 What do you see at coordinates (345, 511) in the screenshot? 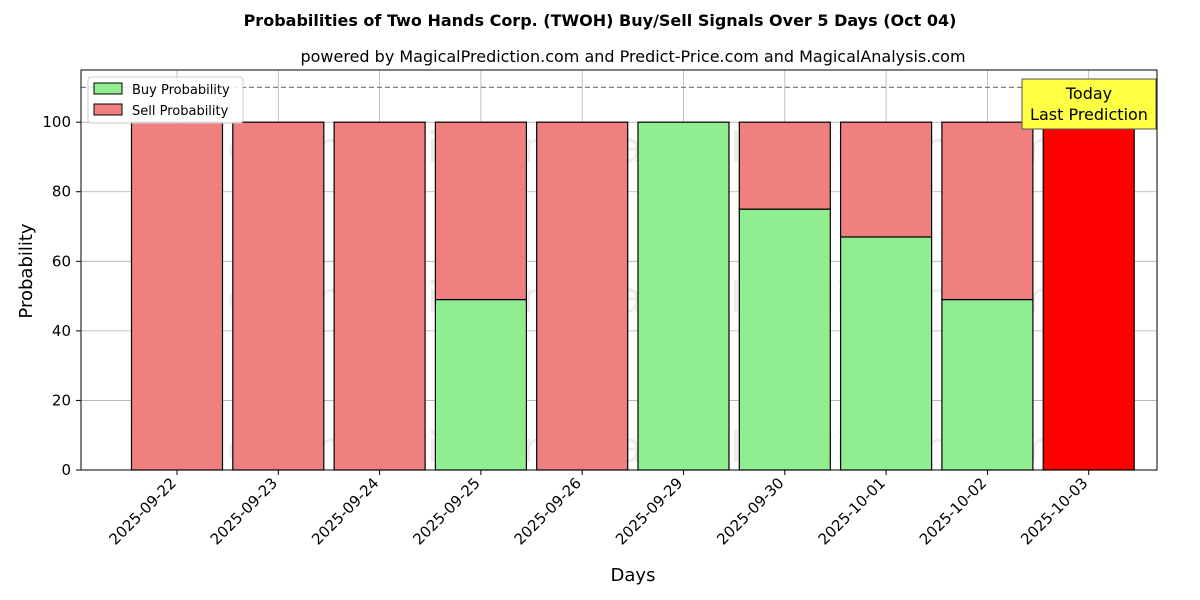
I see `x-tick-label: 2025-09-24` at bounding box center [345, 511].